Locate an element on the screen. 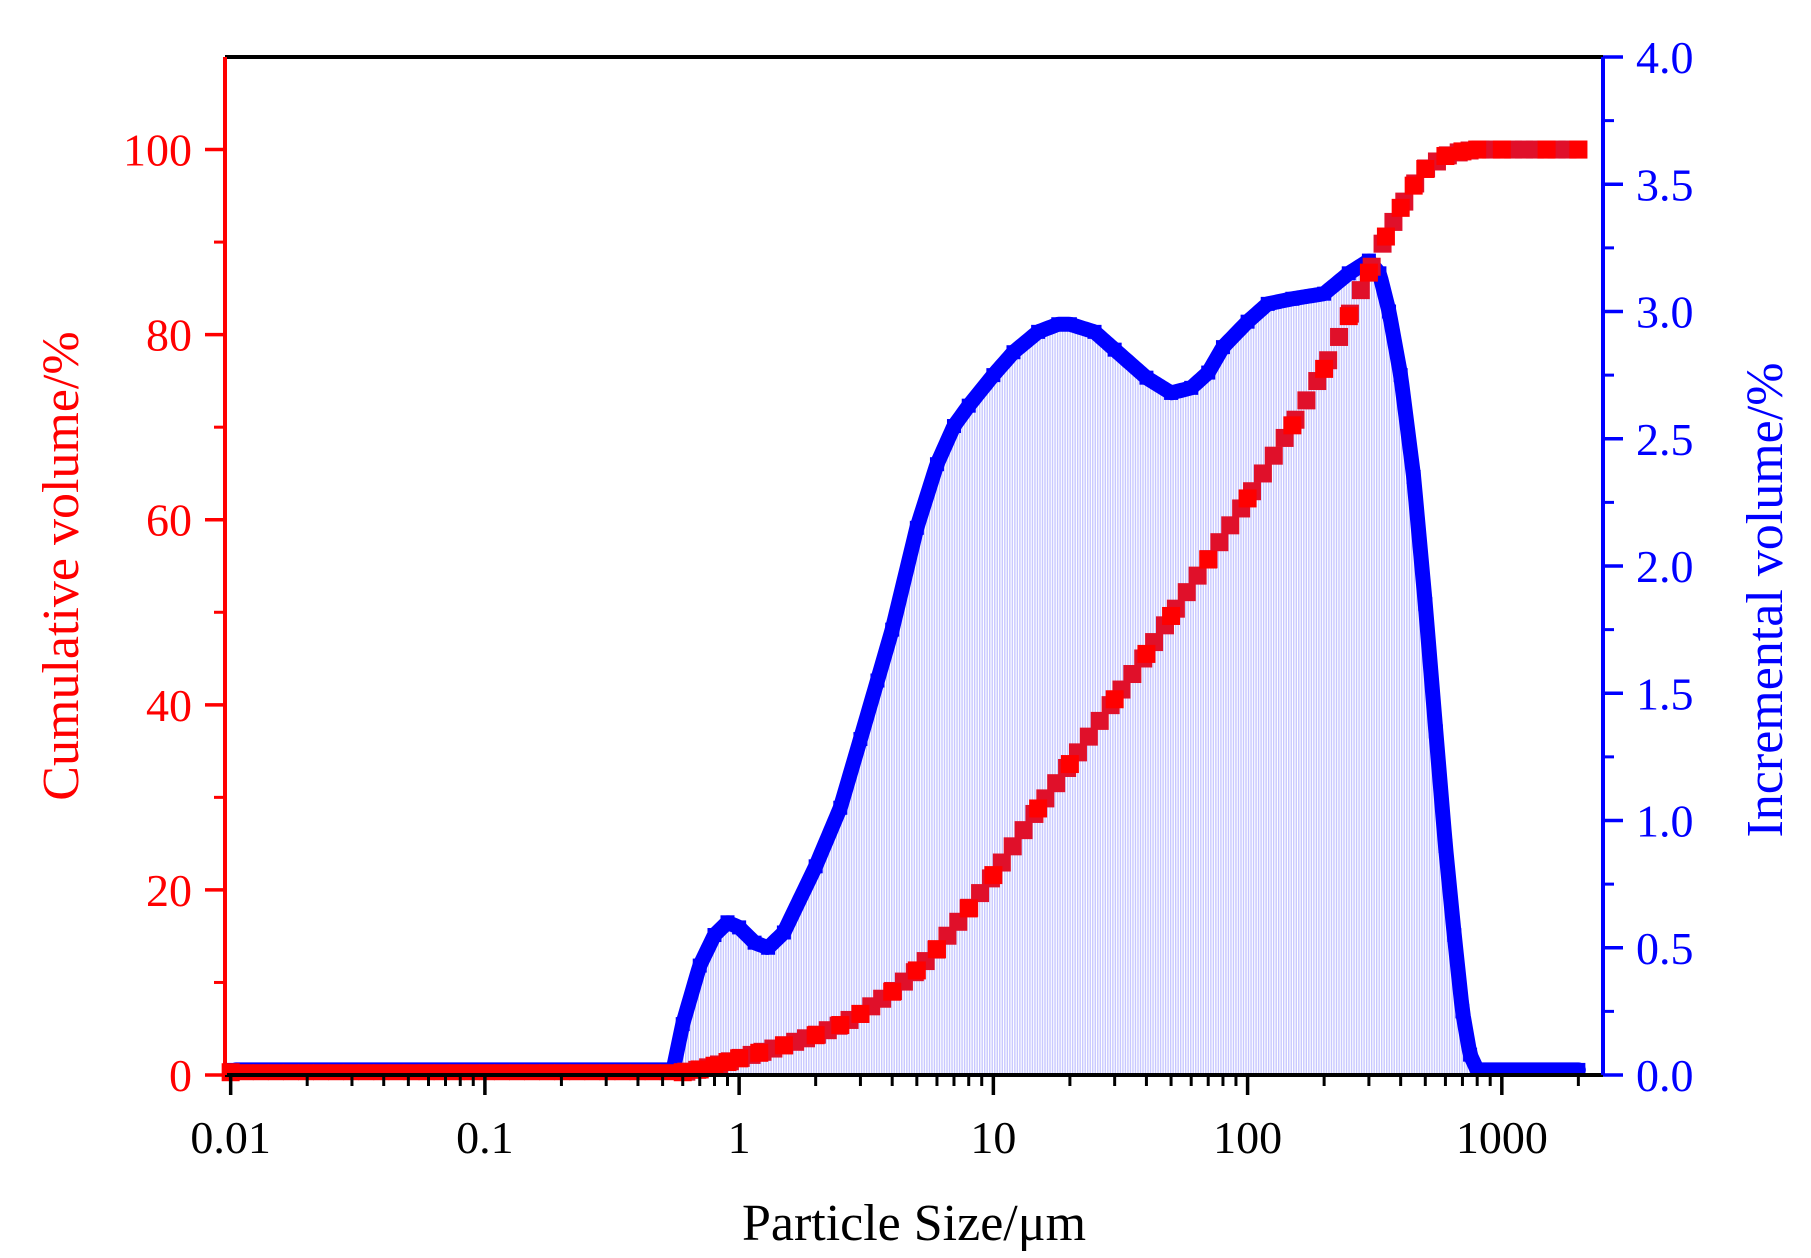 This screenshot has width=1811, height=1258. x-tick-label: 0.1 is located at coordinates (485, 1137).